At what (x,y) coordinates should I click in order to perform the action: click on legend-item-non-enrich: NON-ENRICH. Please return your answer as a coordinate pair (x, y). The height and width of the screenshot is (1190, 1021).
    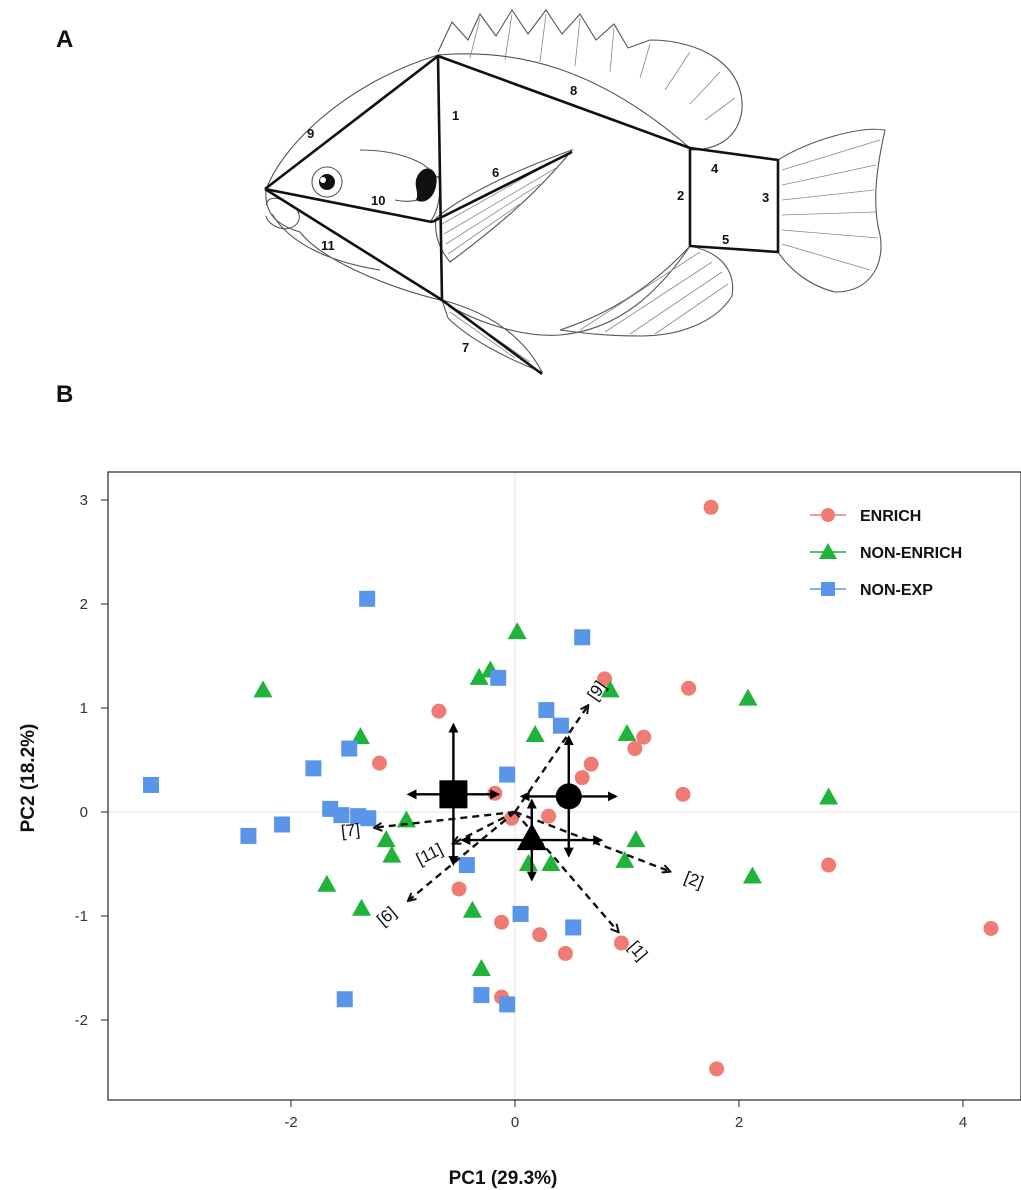
    Looking at the image, I should click on (886, 552).